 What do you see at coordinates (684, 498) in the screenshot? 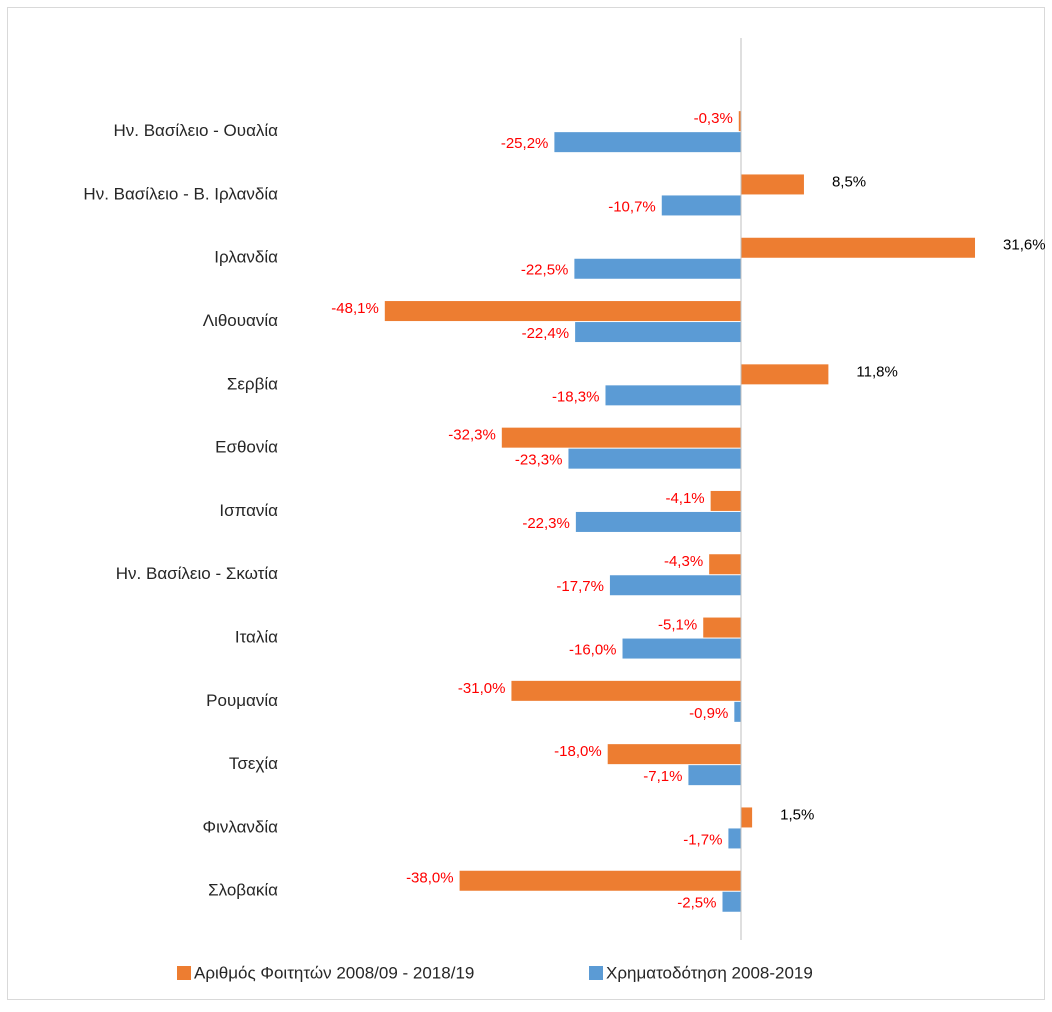
I see `value-label: -4,1%` at bounding box center [684, 498].